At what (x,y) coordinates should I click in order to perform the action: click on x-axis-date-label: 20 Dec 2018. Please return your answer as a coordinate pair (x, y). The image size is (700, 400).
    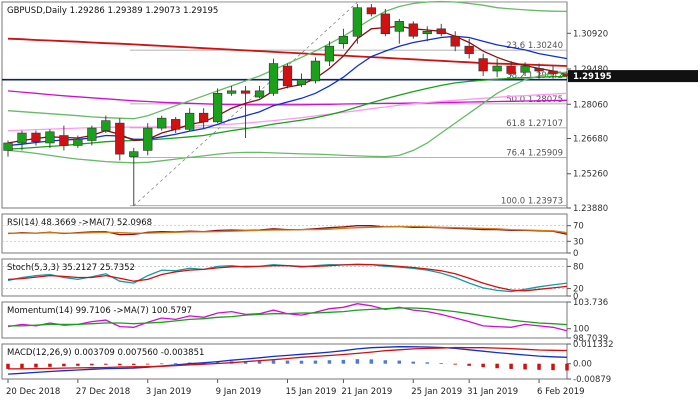
    Looking at the image, I should click on (33, 392).